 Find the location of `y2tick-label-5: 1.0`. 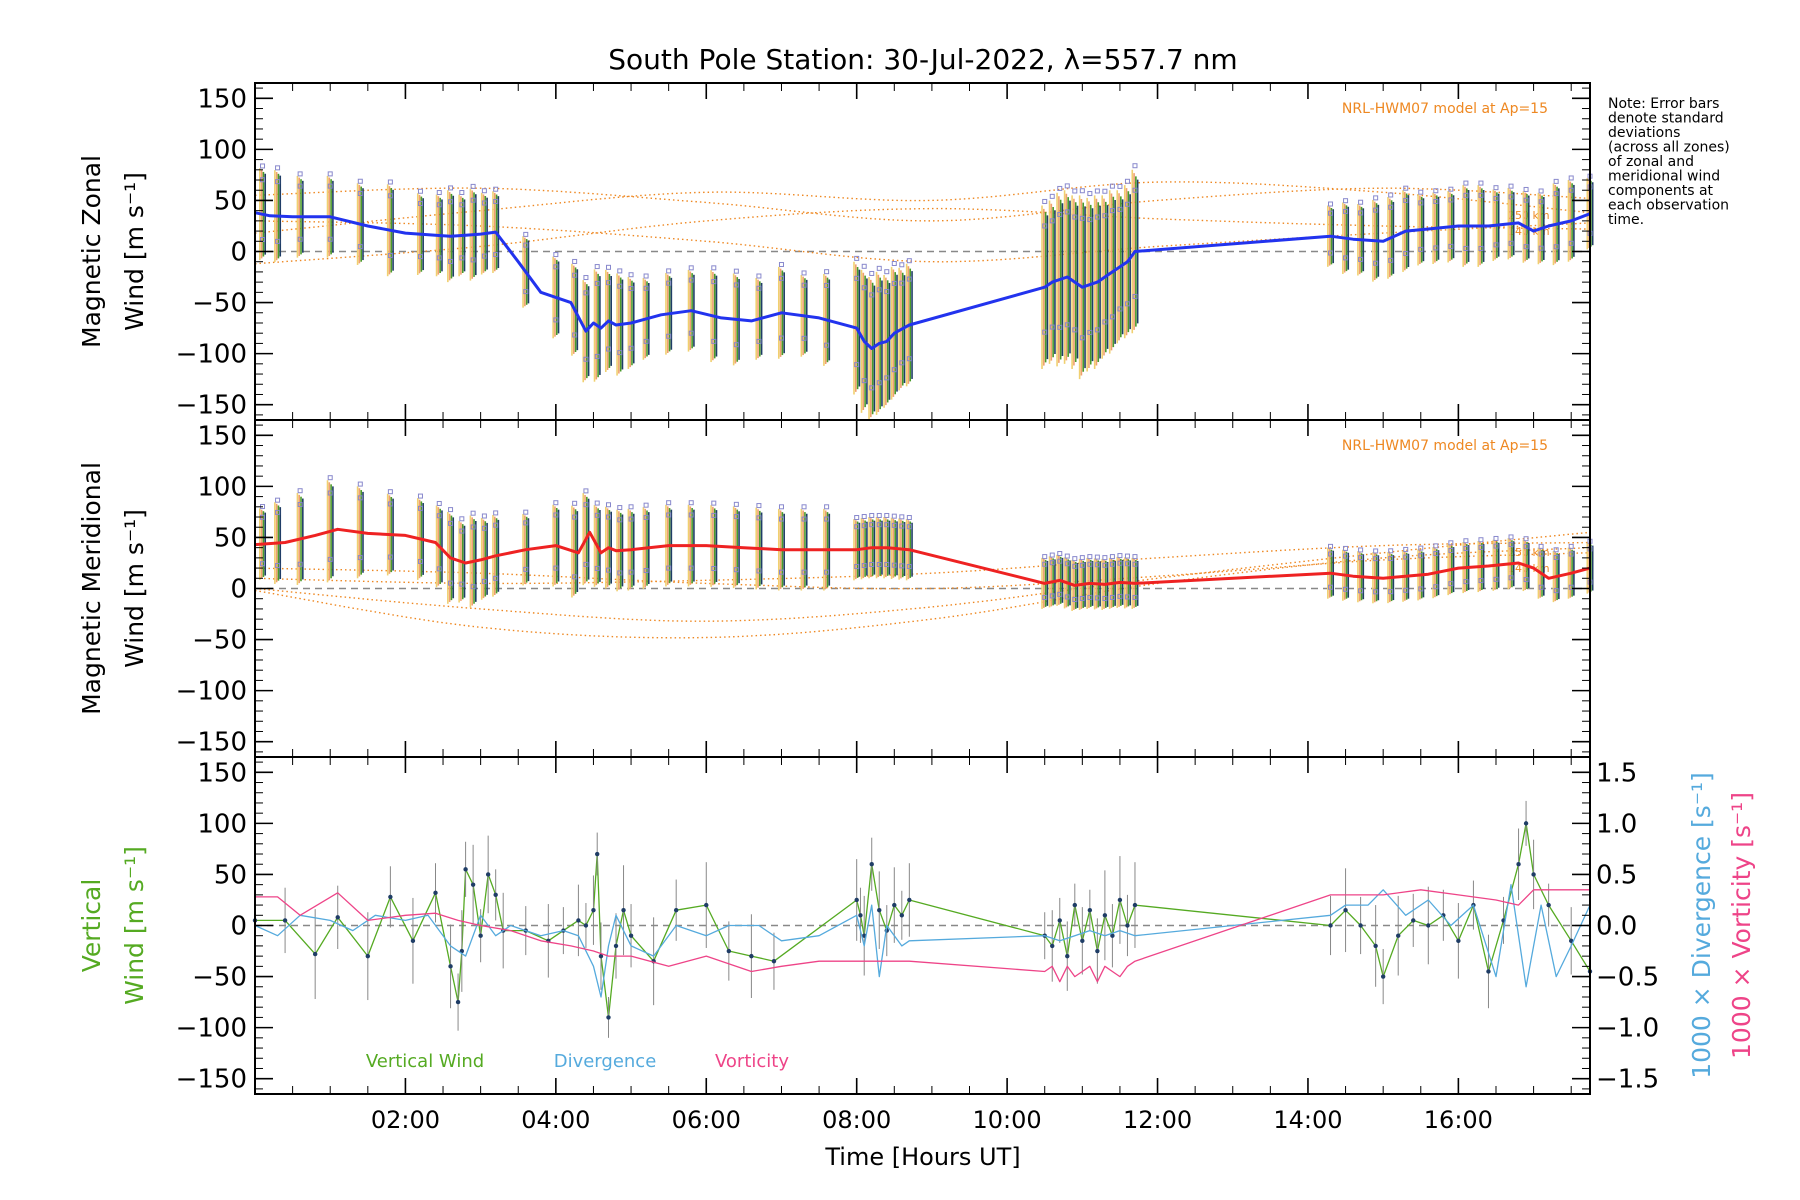

y2tick-label-5: 1.0 is located at coordinates (1616, 824).